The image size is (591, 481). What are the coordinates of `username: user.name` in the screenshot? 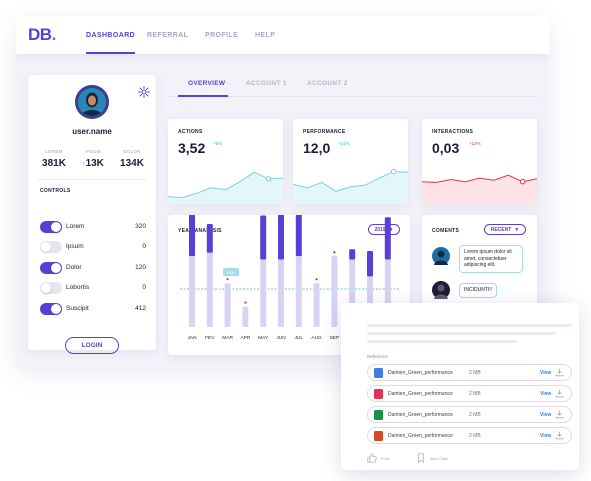 It's located at (92, 131).